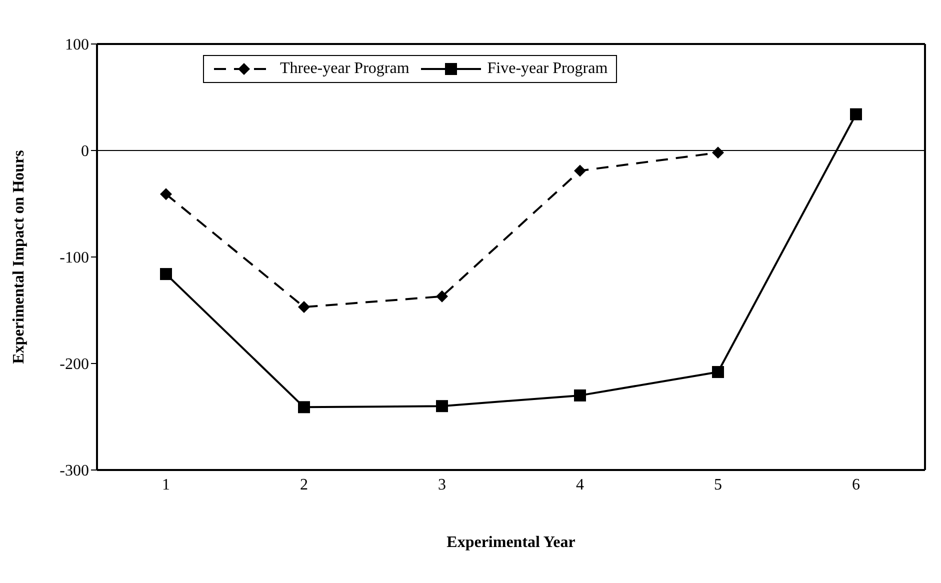 The image size is (941, 583). Describe the element at coordinates (74, 471) in the screenshot. I see `y-tick-label: -300` at that location.